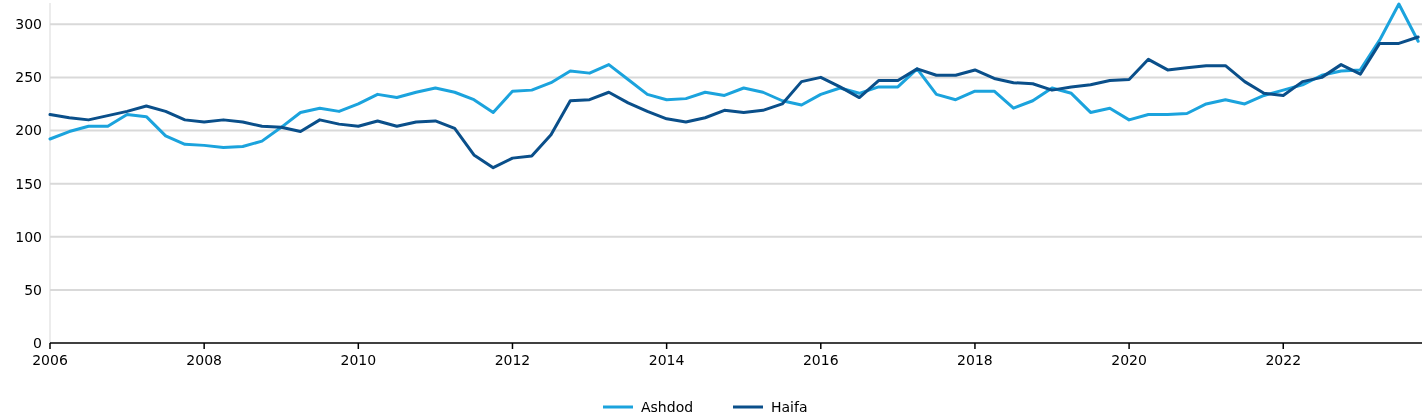 Image resolution: width=1426 pixels, height=419 pixels. I want to click on y-tick-label: 250, so click(28, 77).